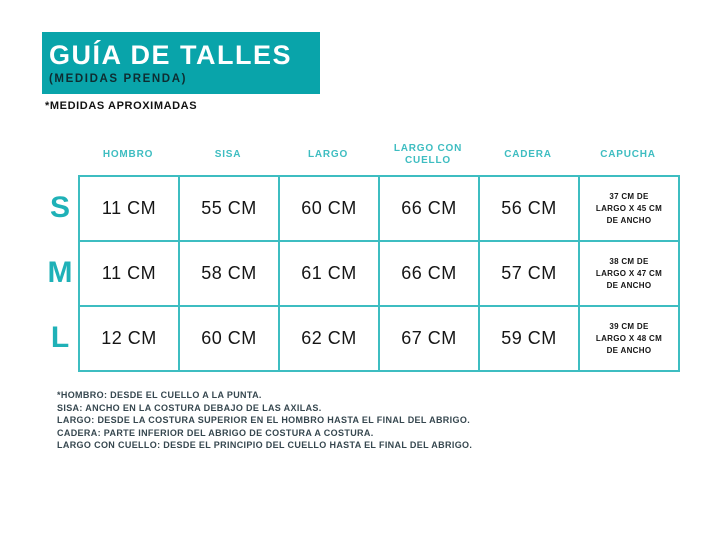 Image resolution: width=720 pixels, height=540 pixels. Describe the element at coordinates (60, 337) in the screenshot. I see `size-label-l: L` at that location.